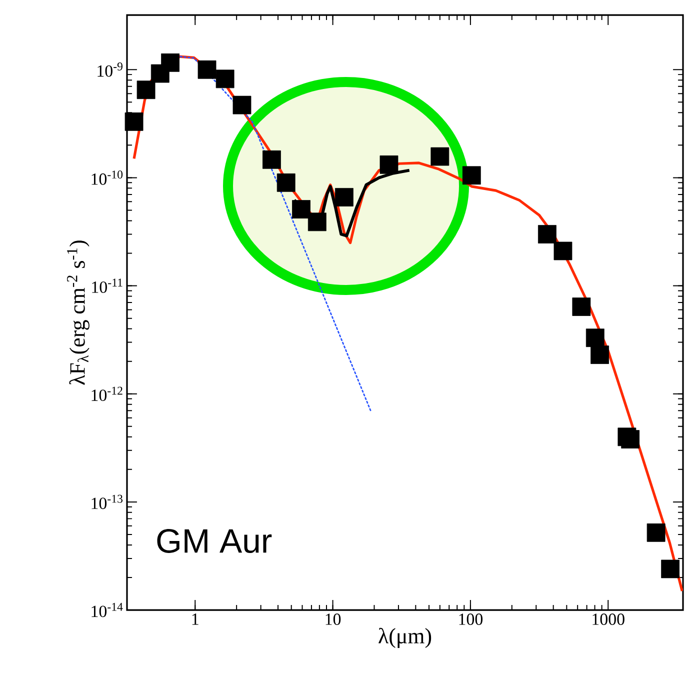  Describe the element at coordinates (471, 619) in the screenshot. I see `x-tick-label: 100` at that location.